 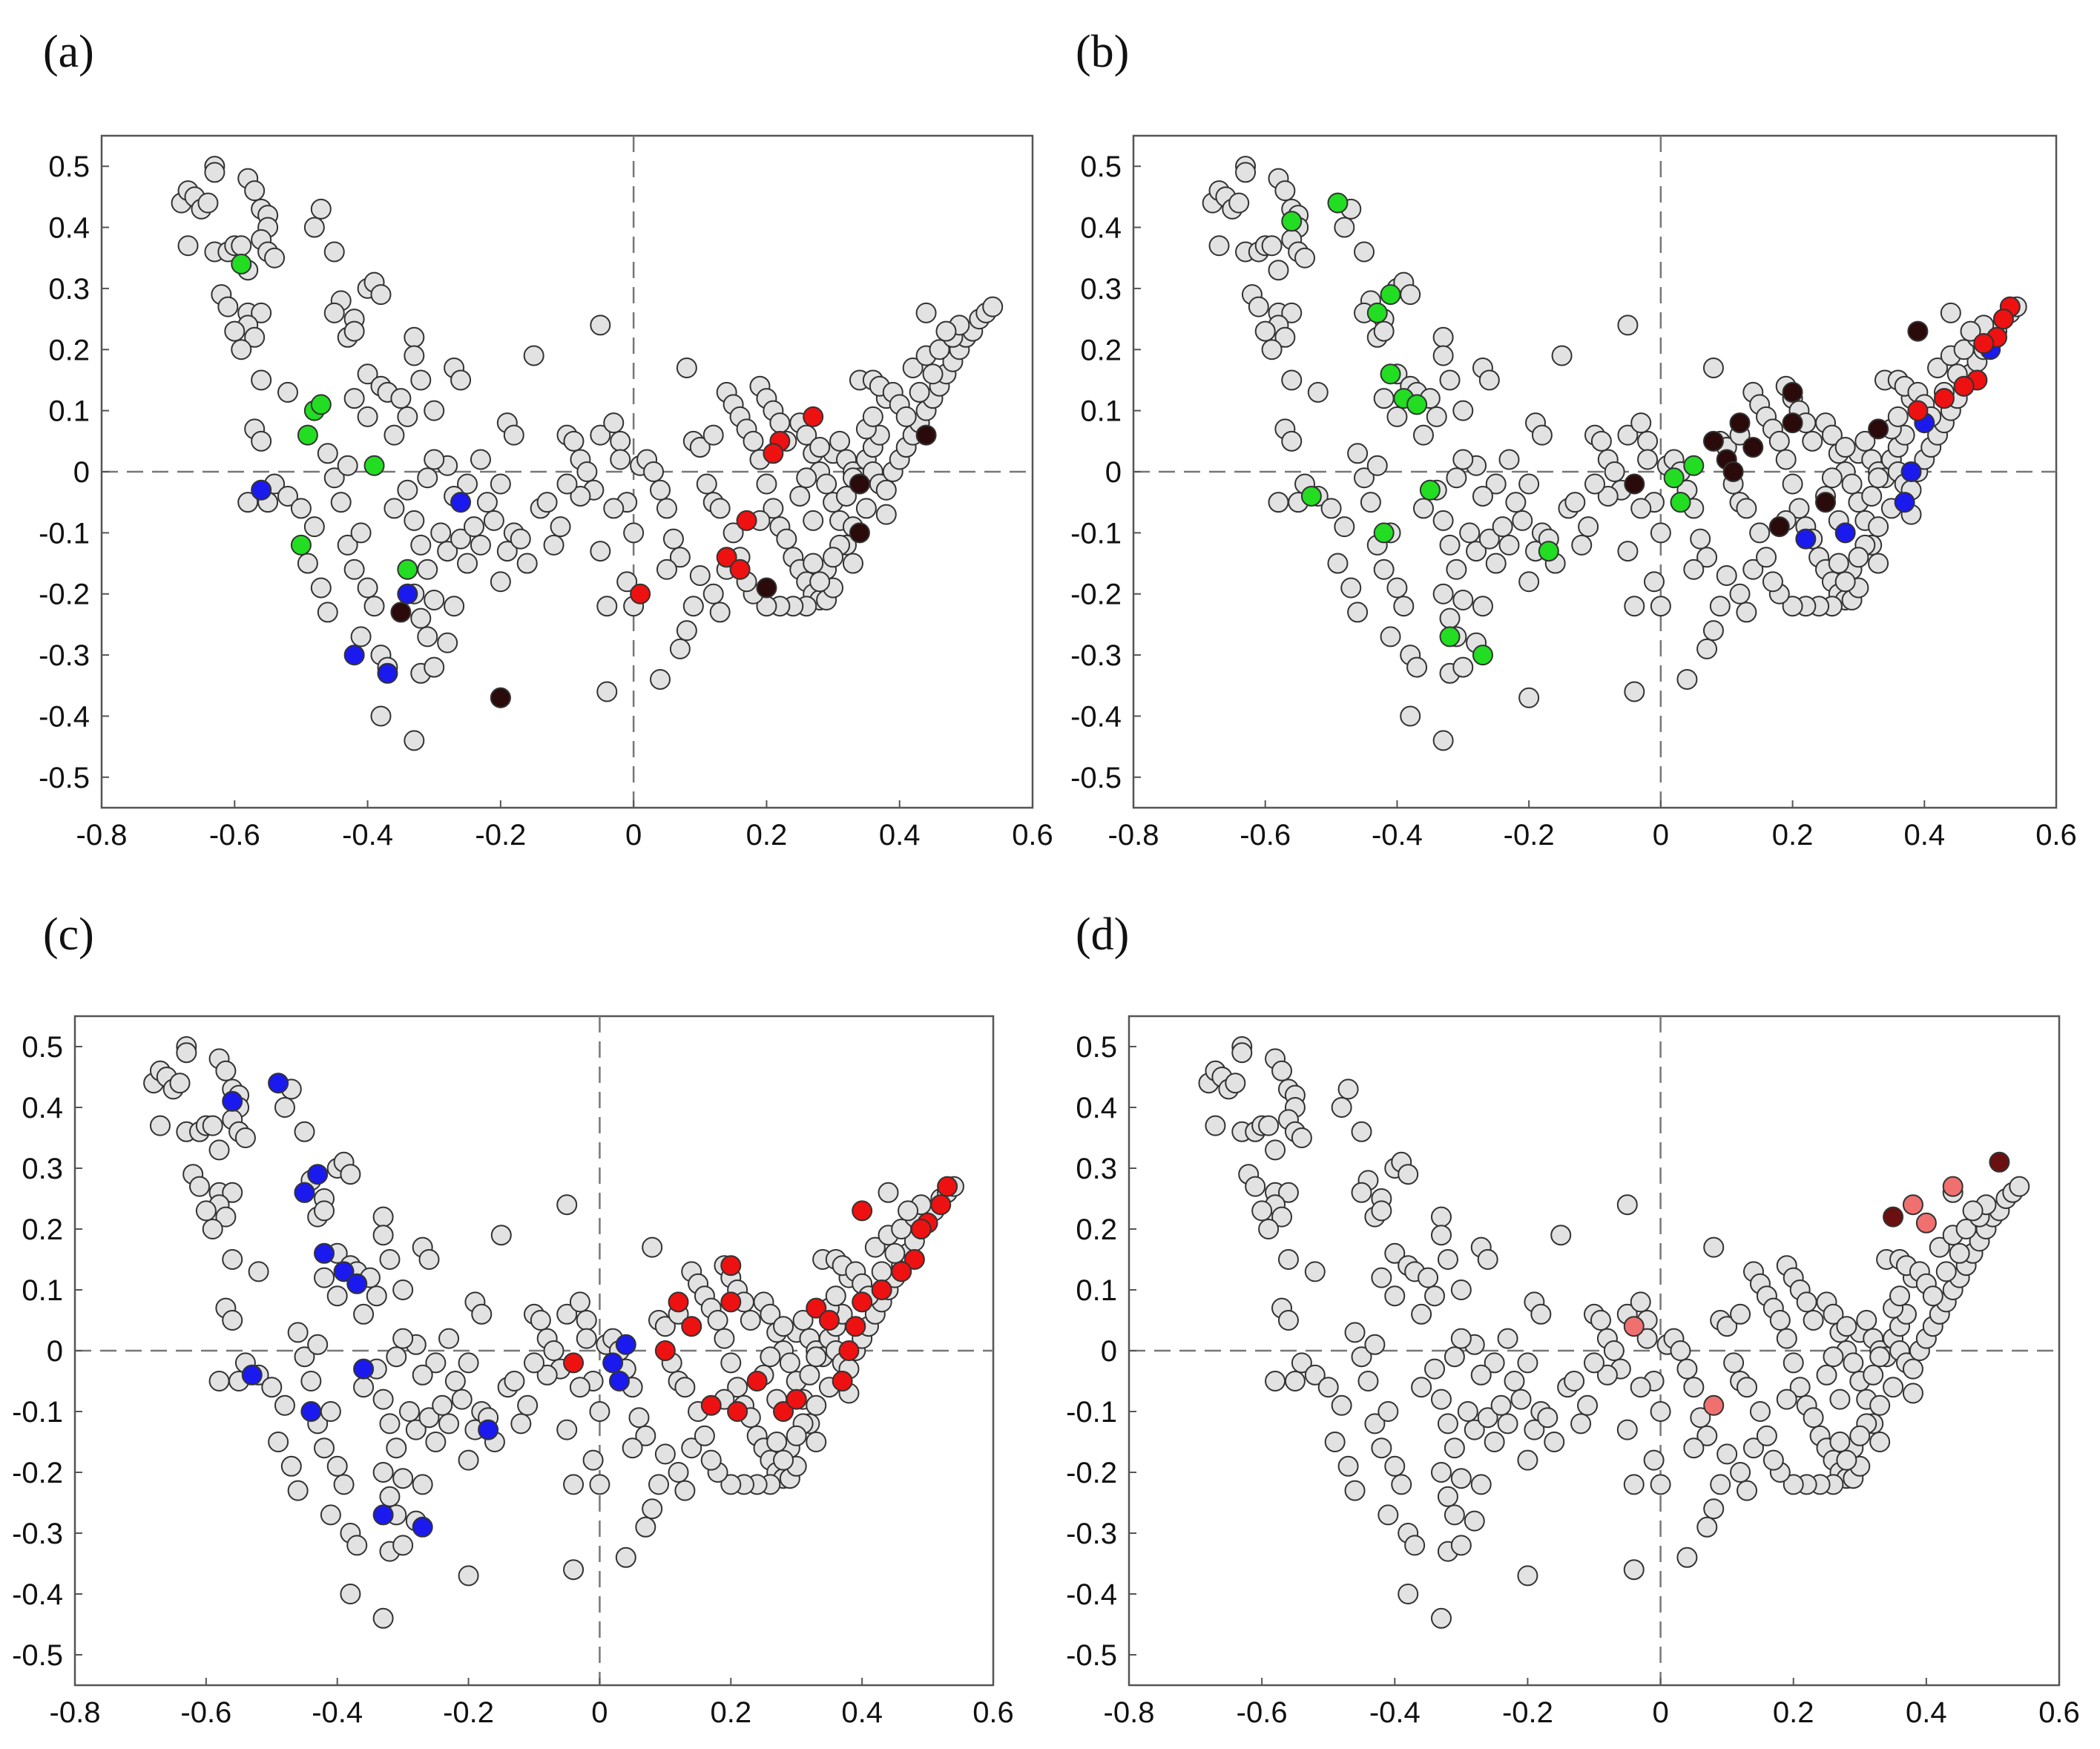 I want to click on x-tick-label: -0.4, so click(x=1395, y=1712).